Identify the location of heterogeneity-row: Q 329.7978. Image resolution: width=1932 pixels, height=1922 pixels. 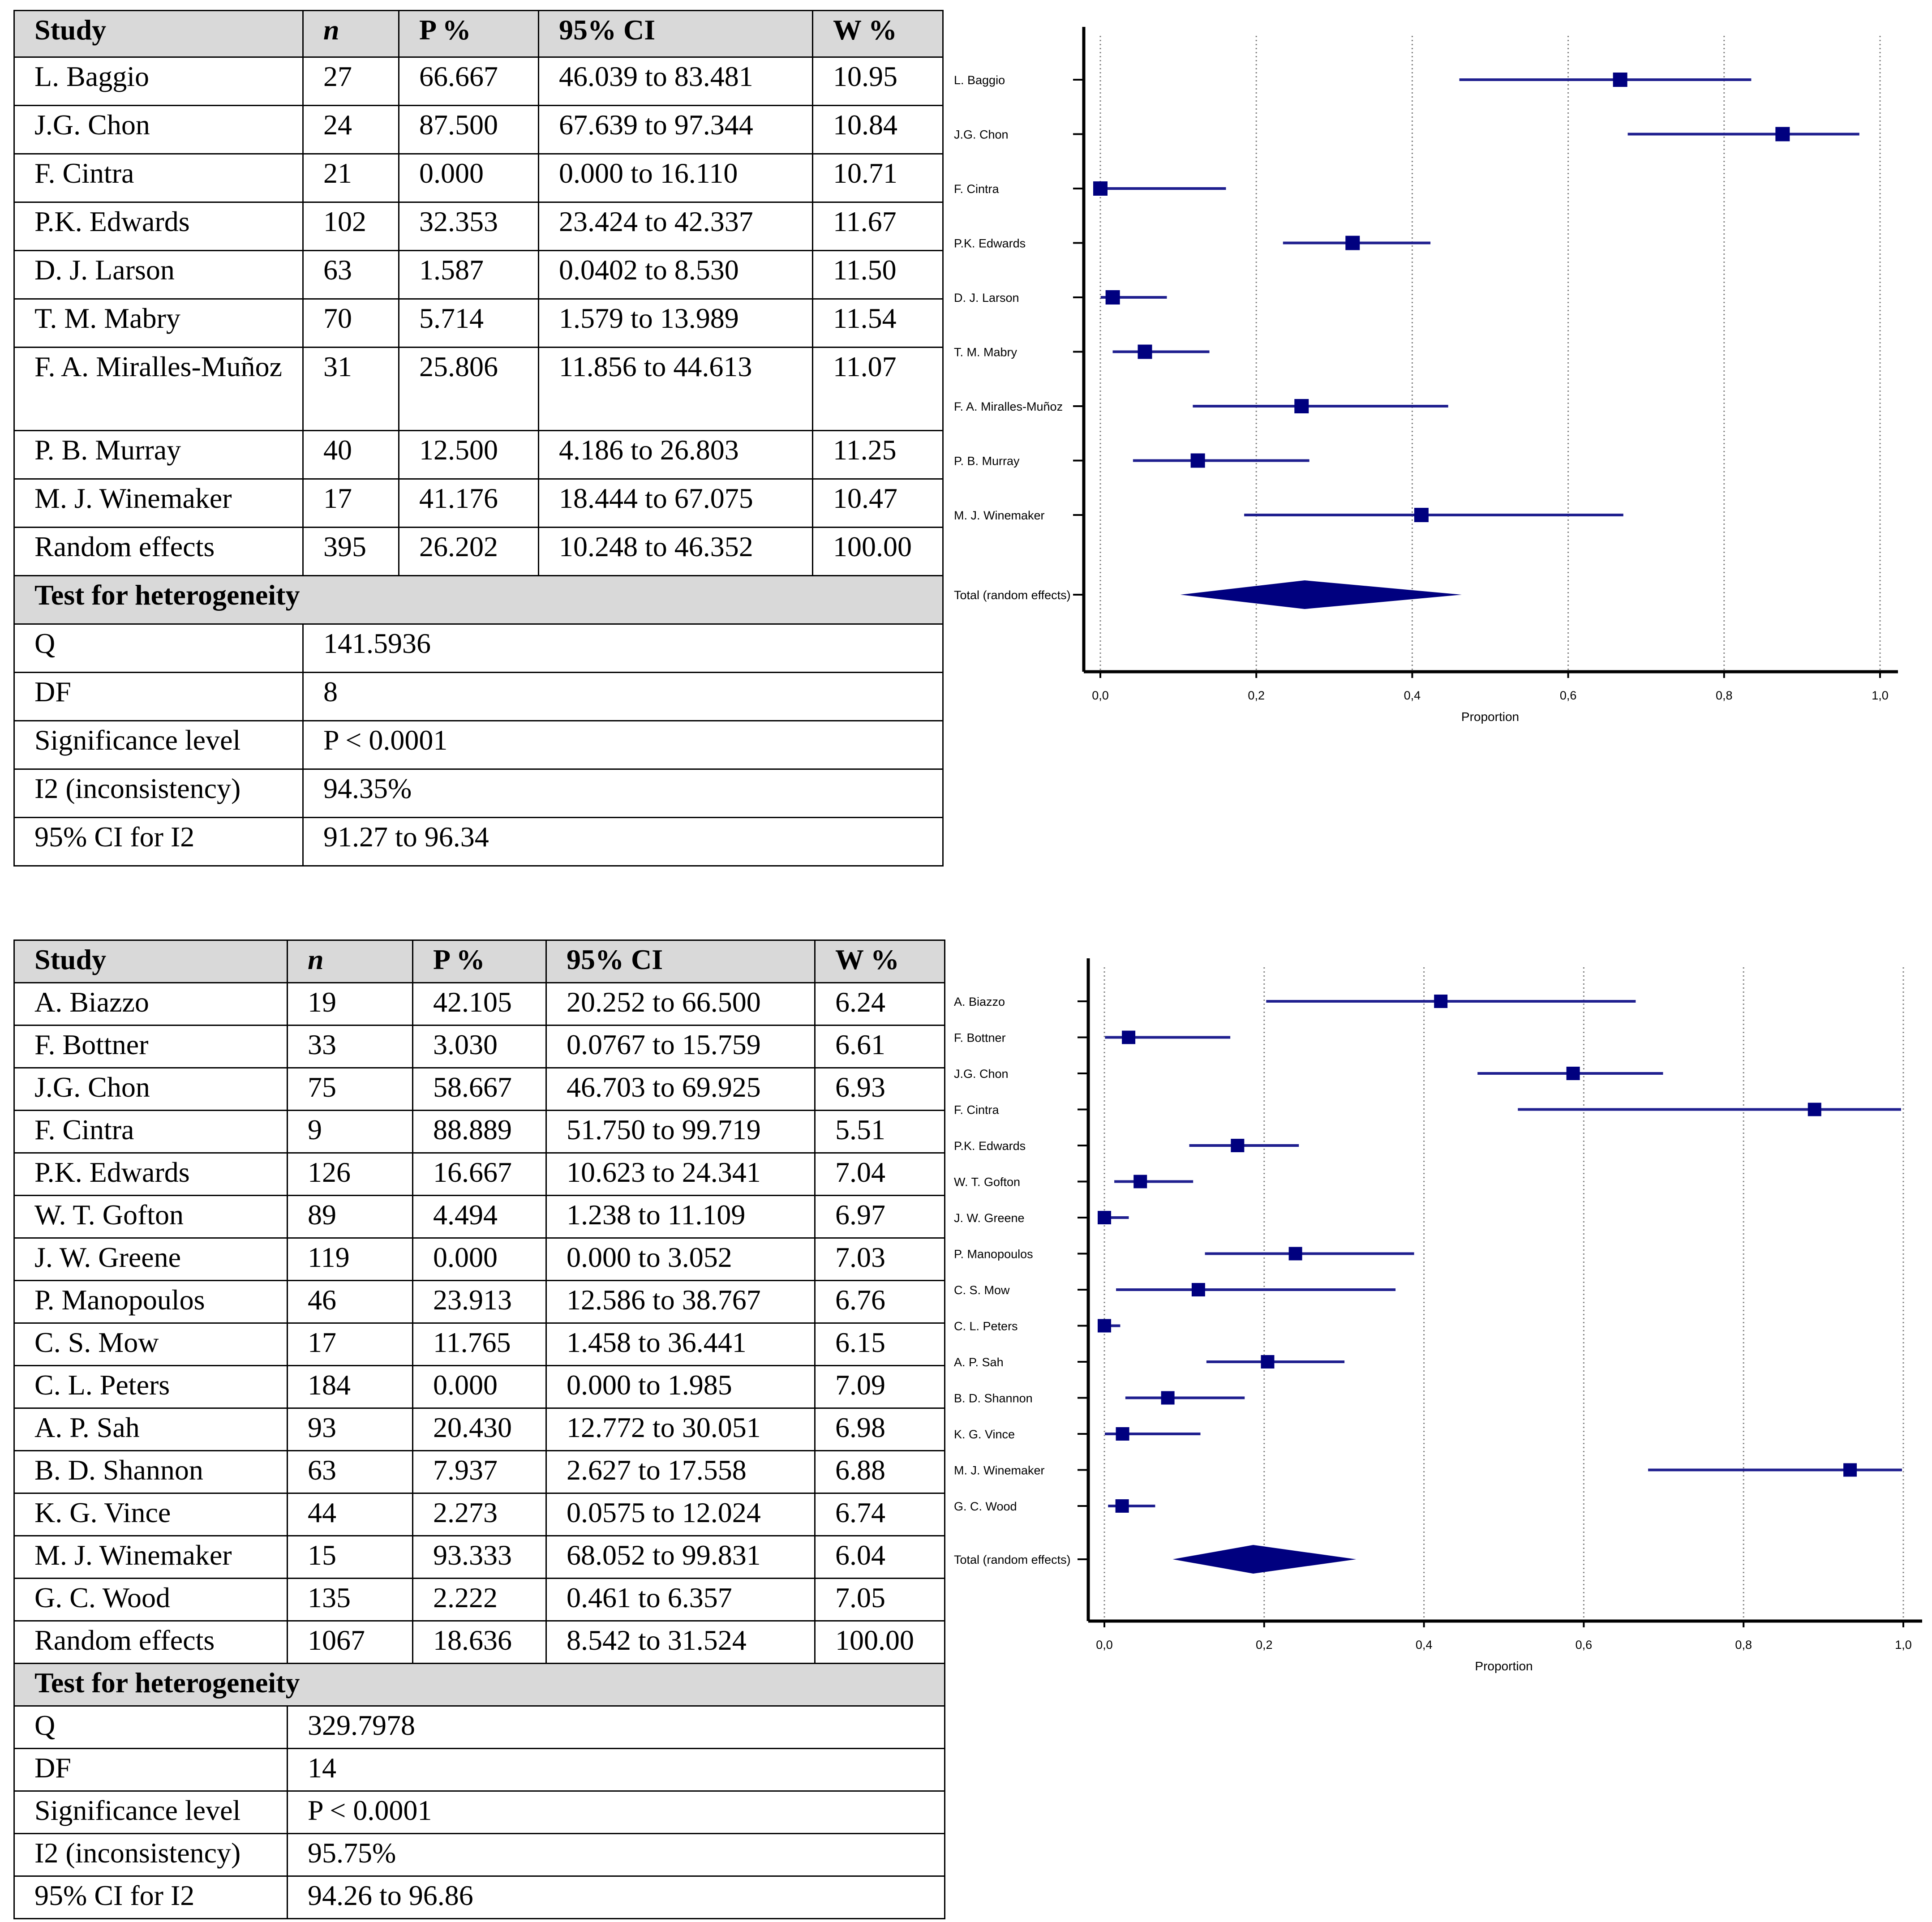
(479, 1727).